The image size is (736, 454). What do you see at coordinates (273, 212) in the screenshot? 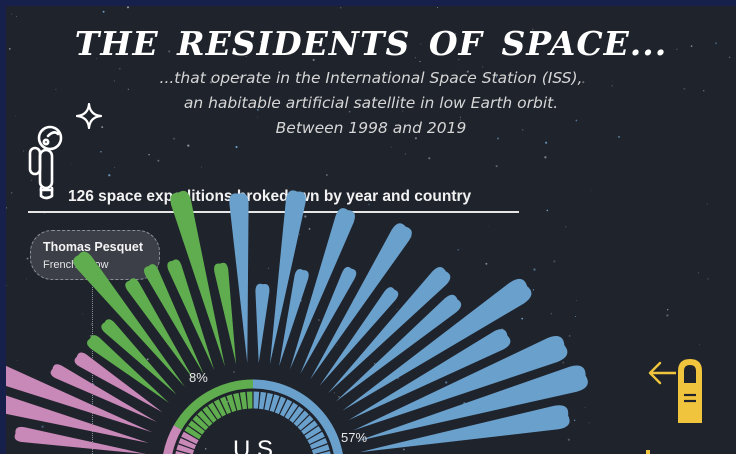
I see `heading-underline` at bounding box center [273, 212].